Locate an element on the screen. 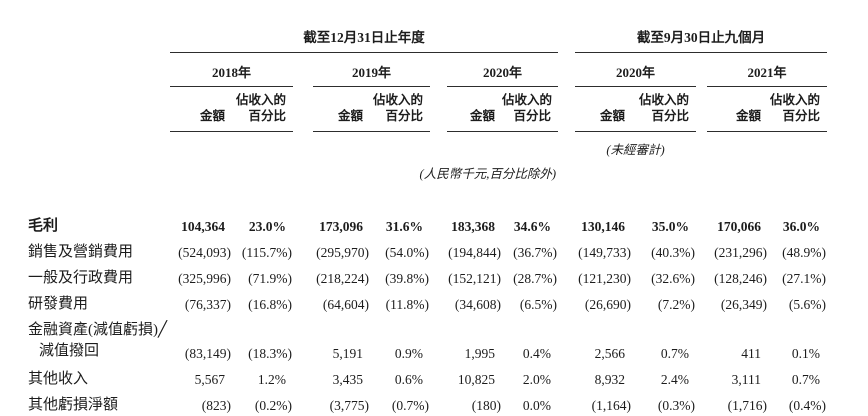  unaudited-note: (未經審計) is located at coordinates (635, 149).